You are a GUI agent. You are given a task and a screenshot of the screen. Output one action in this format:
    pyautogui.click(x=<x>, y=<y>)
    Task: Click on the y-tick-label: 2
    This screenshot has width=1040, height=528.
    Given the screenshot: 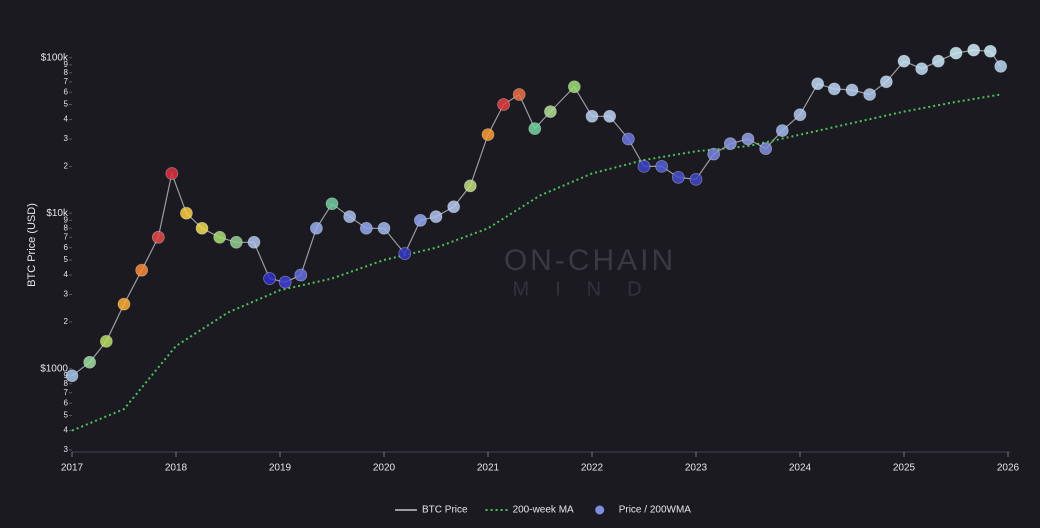 What is the action you would take?
    pyautogui.click(x=66, y=166)
    